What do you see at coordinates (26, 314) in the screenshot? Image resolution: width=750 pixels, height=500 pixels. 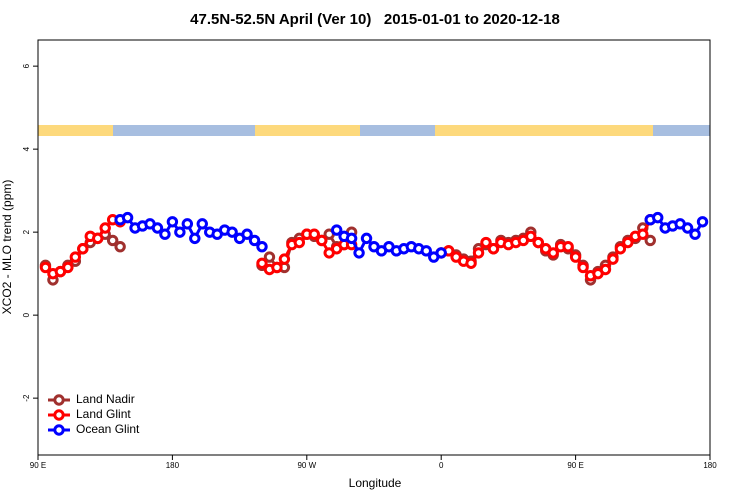 I see `y-tick-label: 0` at bounding box center [26, 314].